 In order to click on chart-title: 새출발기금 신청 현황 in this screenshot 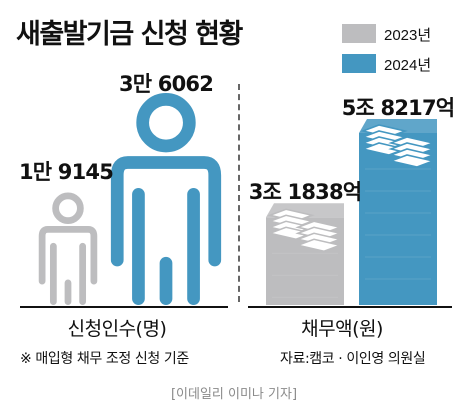, I will do `click(129, 34)`.